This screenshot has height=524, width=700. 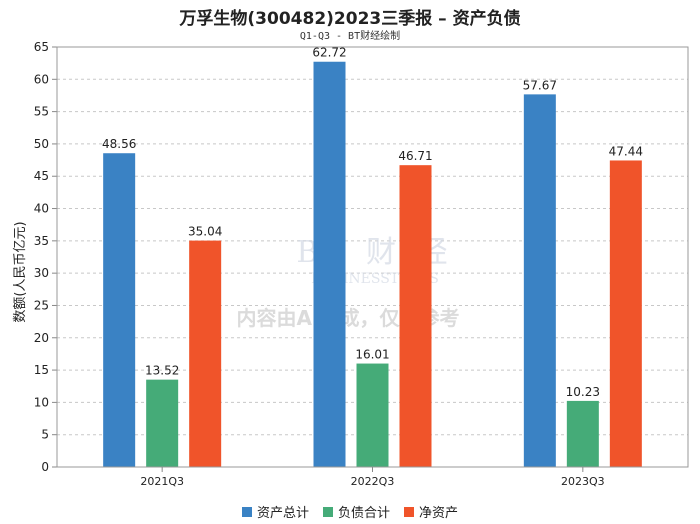 What do you see at coordinates (41, 305) in the screenshot?
I see `y-tick-label: 25` at bounding box center [41, 305].